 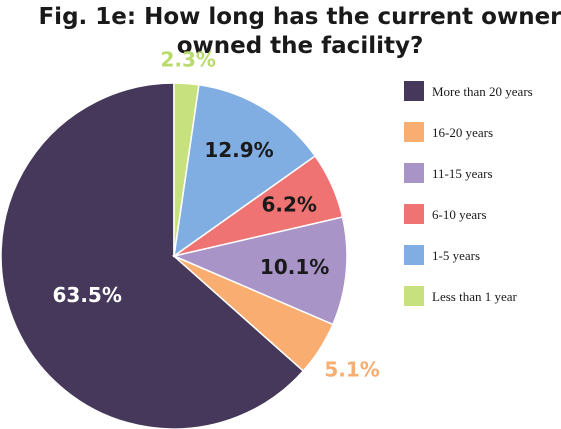 What do you see at coordinates (414, 296) in the screenshot?
I see `legend-swatch-less-than-1-year` at bounding box center [414, 296].